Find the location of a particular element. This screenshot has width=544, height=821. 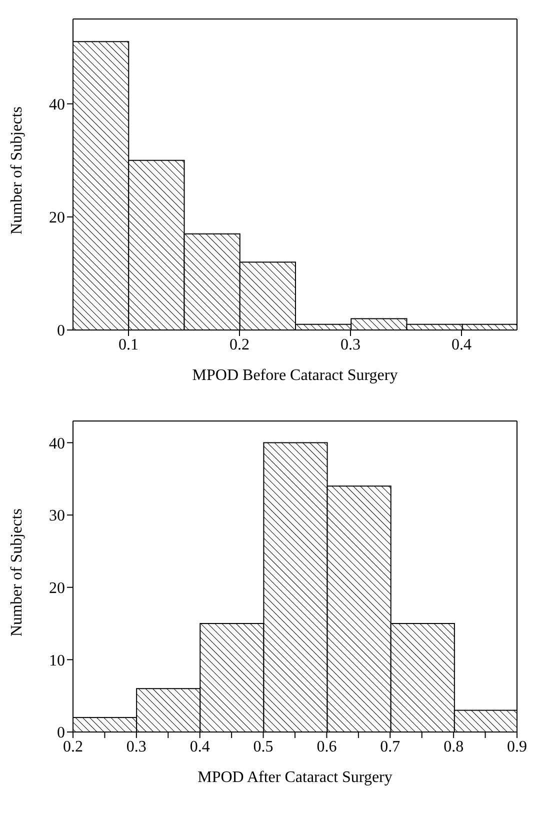

x-tick-label: 0.1 is located at coordinates (128, 345).